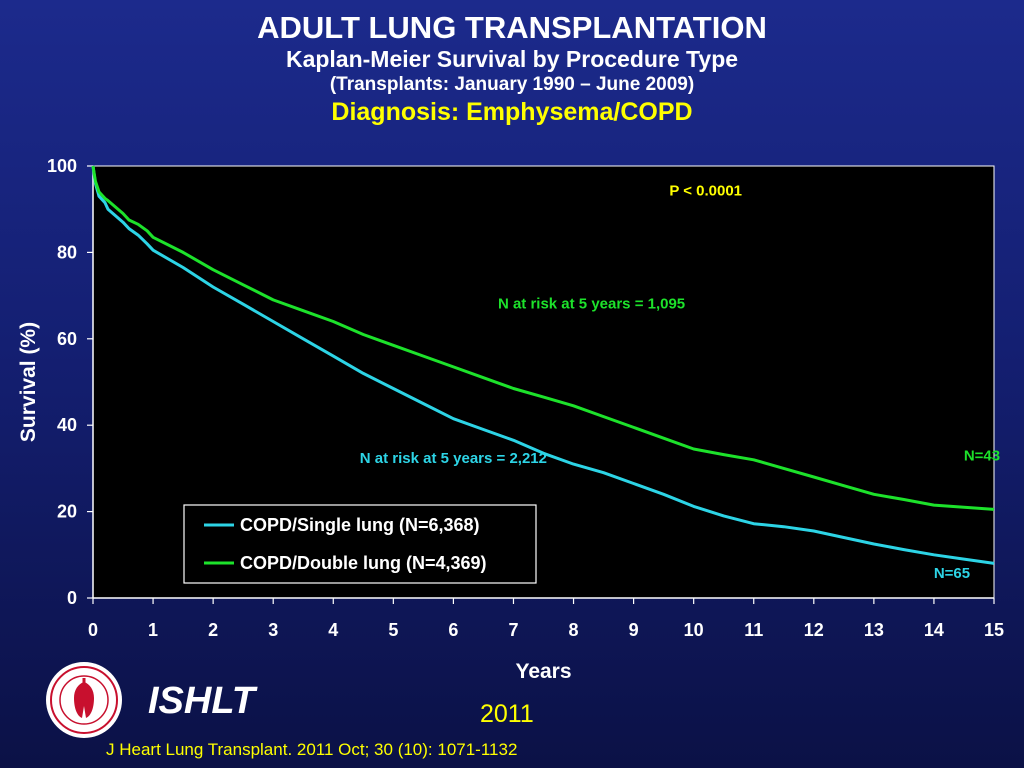  I want to click on chart-annotation: P < 0.0001, so click(705, 190).